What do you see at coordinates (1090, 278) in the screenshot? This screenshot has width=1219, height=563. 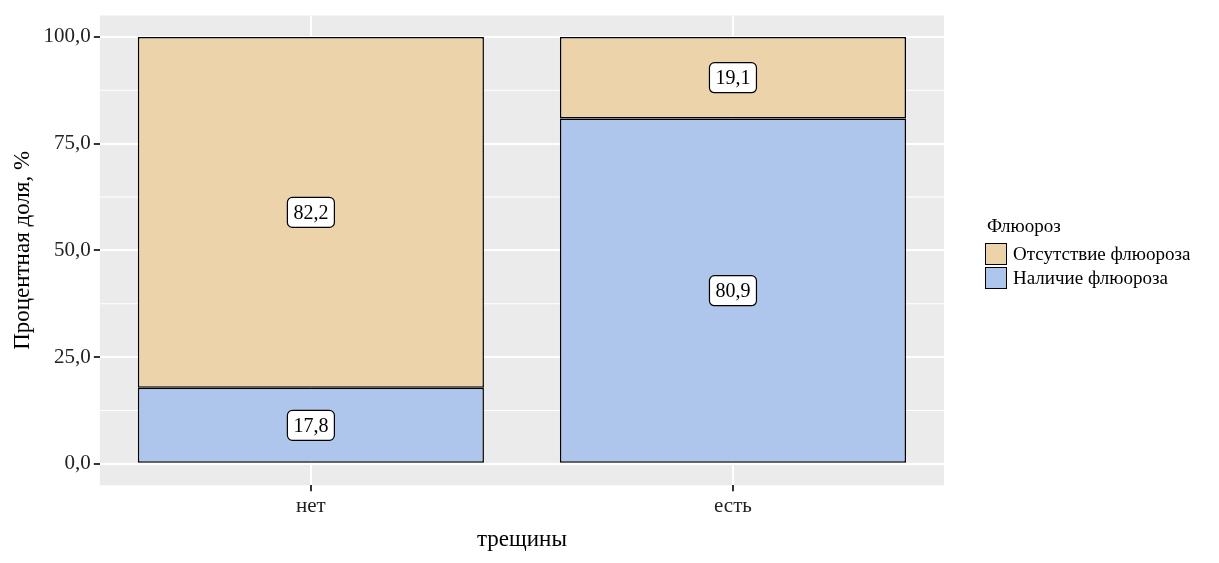 I see `legend-label: Наличие флюороза` at bounding box center [1090, 278].